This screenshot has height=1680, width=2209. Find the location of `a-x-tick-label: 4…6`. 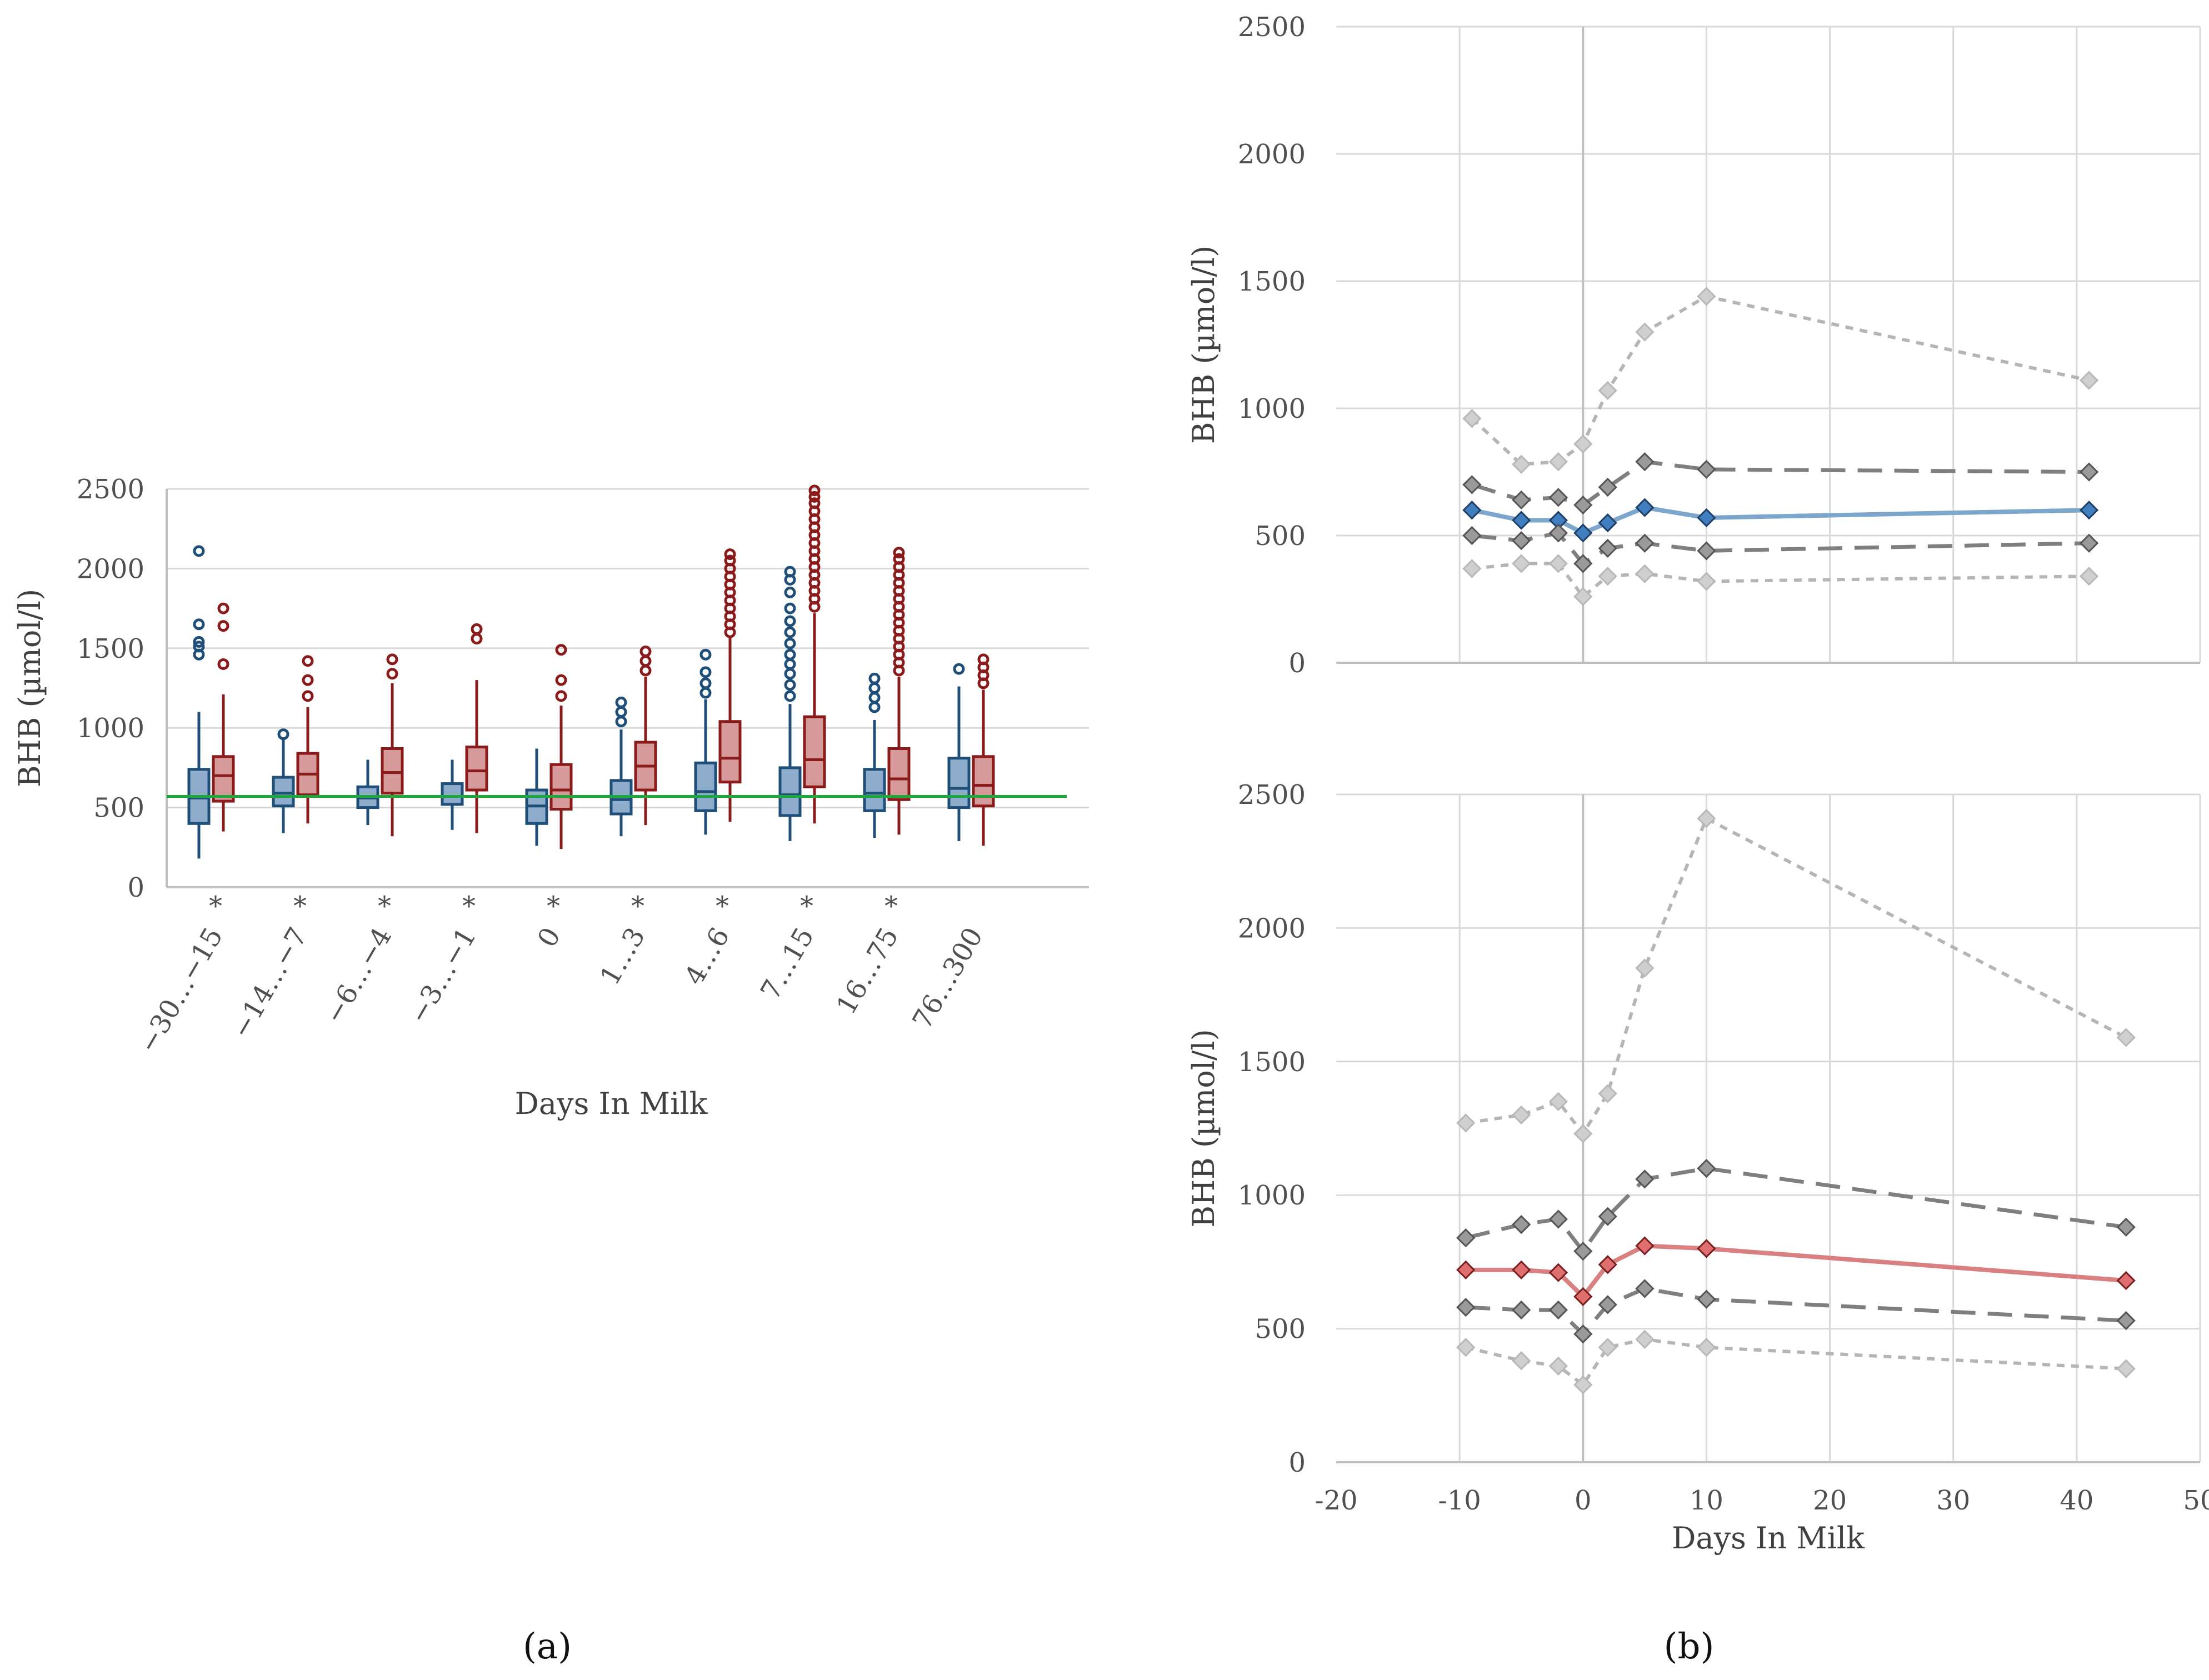

a-x-tick-label: 4…6 is located at coordinates (707, 956).